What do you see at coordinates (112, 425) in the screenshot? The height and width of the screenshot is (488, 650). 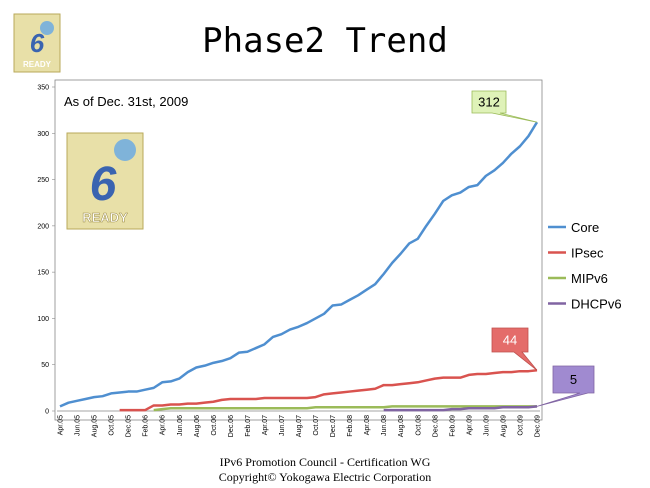 I see `x-tick-label: Oct.05` at bounding box center [112, 425].